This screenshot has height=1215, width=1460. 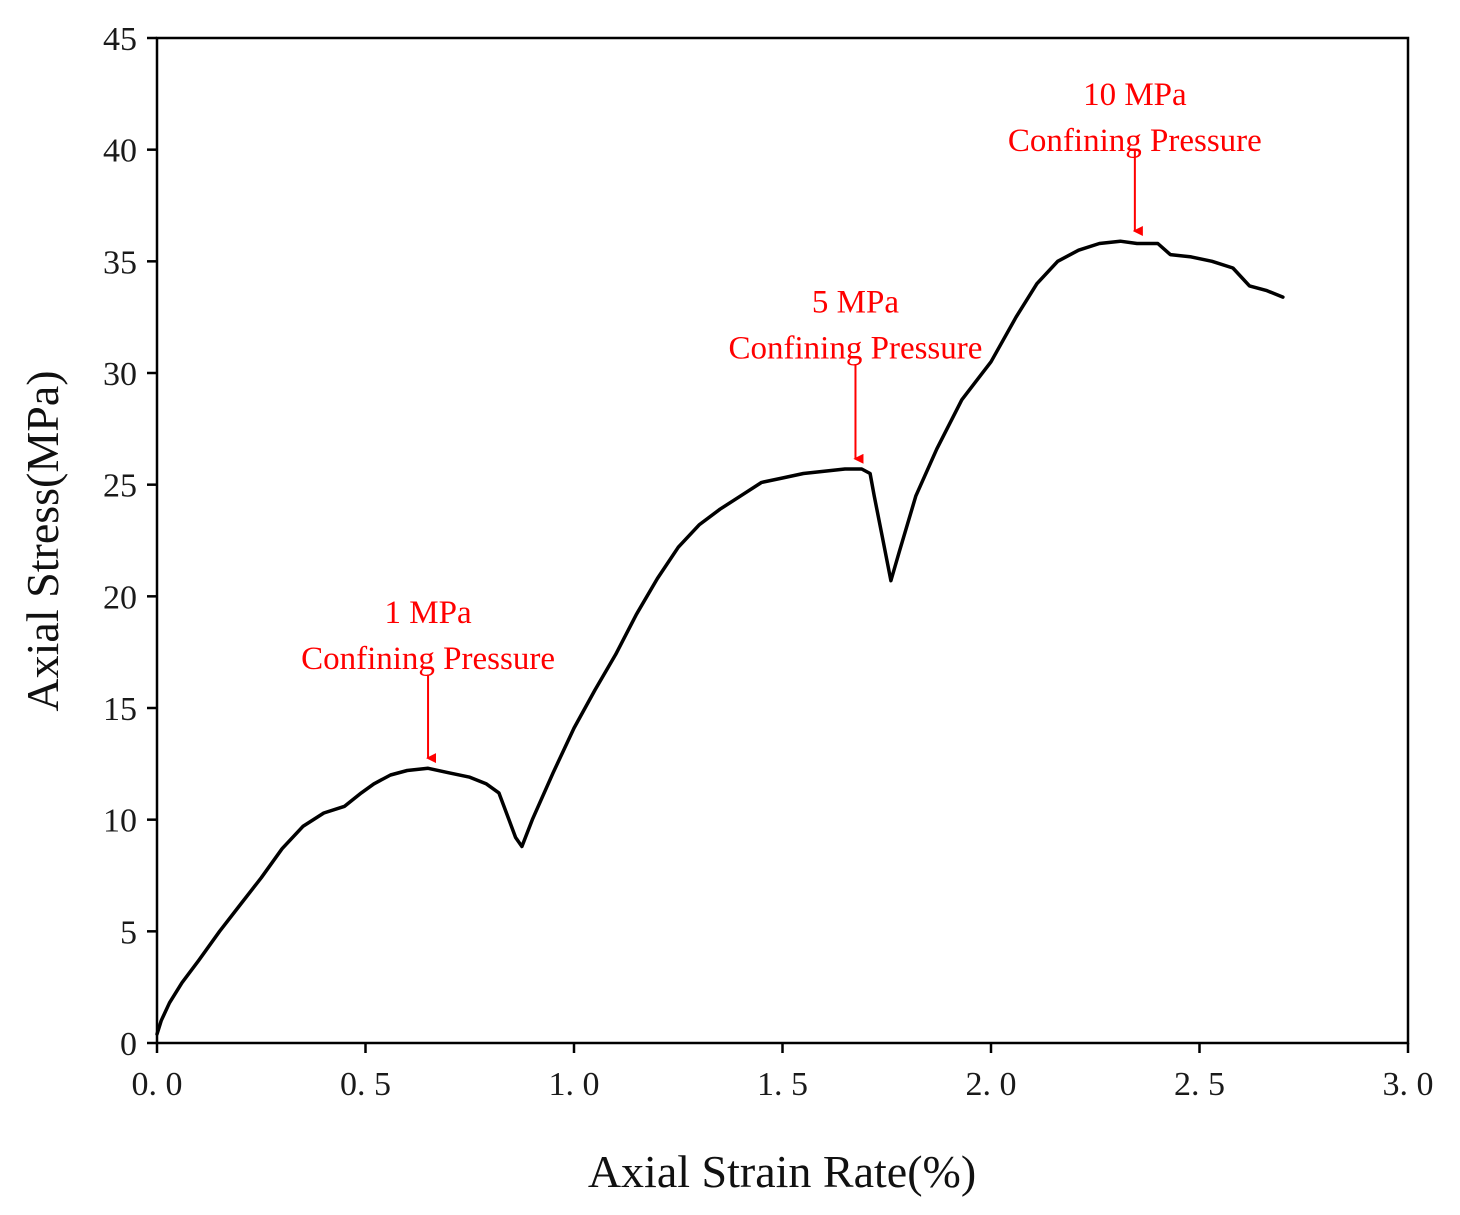 I want to click on y-tick-label: 10, so click(x=120, y=821).